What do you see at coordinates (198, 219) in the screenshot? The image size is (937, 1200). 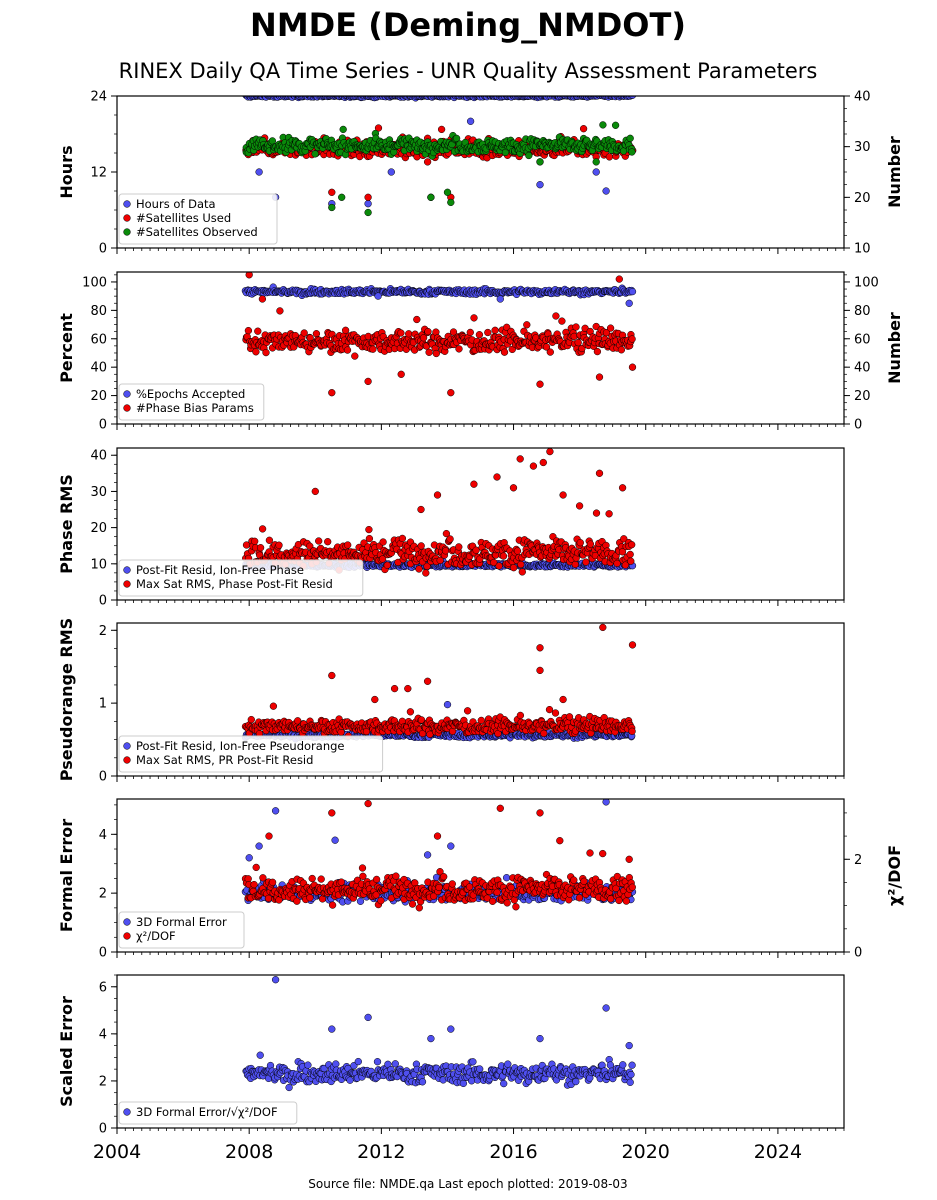 I see `legend-box` at bounding box center [198, 219].